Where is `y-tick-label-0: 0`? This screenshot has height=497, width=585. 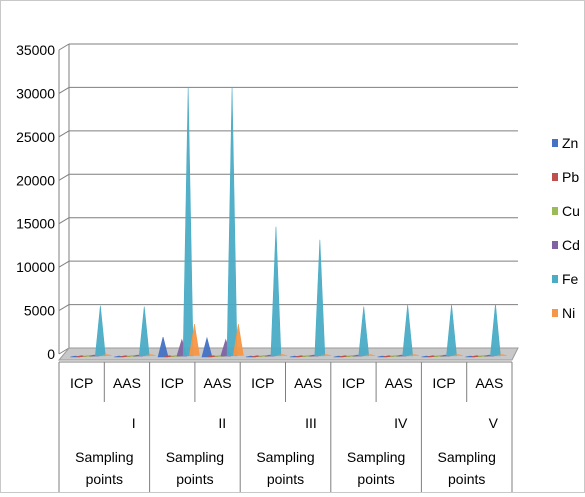
y-tick-label-0: 0 is located at coordinates (51, 354).